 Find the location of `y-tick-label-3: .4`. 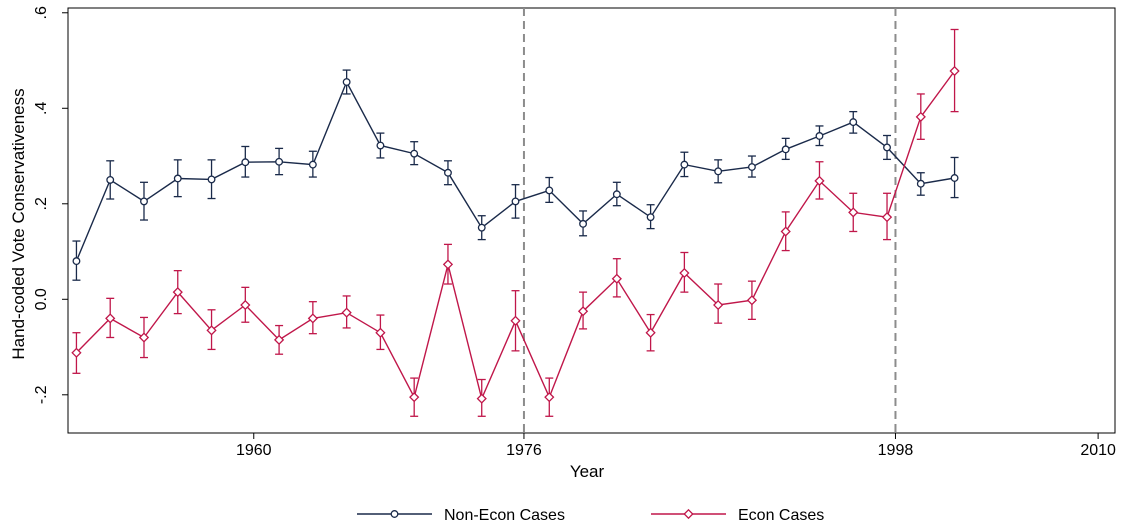

y-tick-label-3: .4 is located at coordinates (41, 108).